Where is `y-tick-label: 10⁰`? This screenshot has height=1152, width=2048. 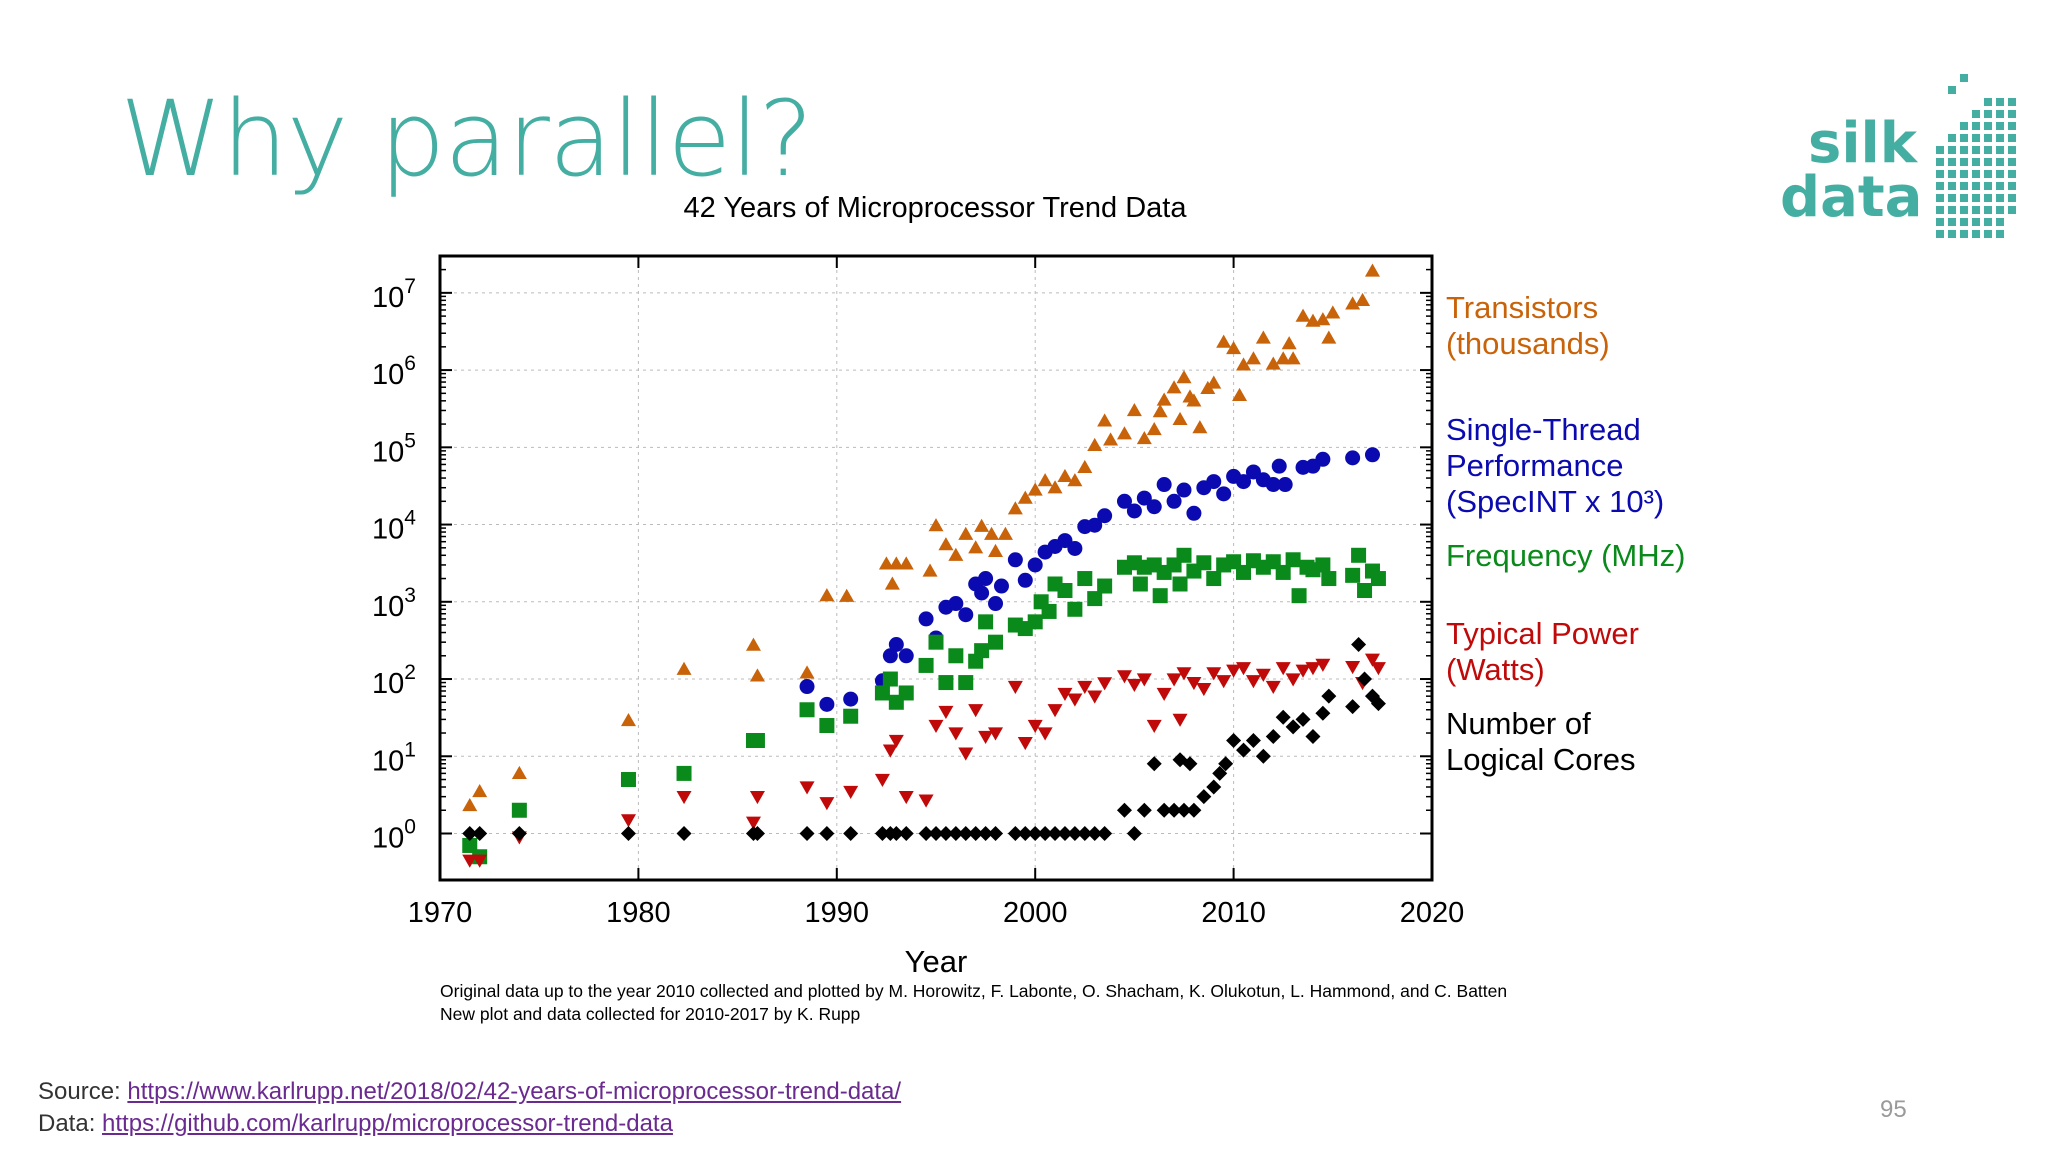 y-tick-label: 10⁰ is located at coordinates (394, 834).